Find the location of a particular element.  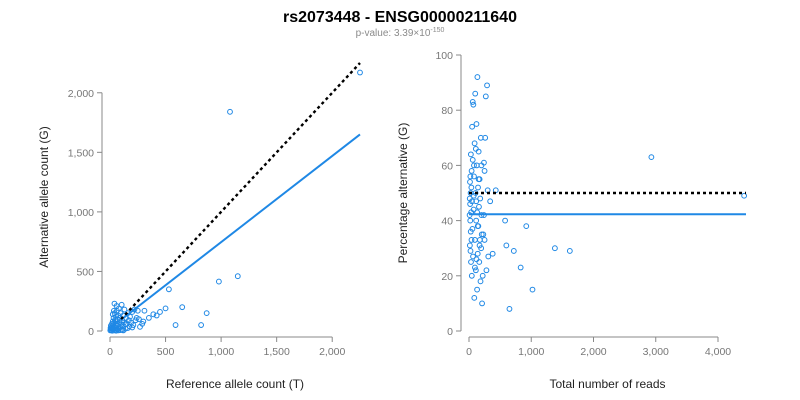

right-y-tick-label: 60 is located at coordinates (447, 166).